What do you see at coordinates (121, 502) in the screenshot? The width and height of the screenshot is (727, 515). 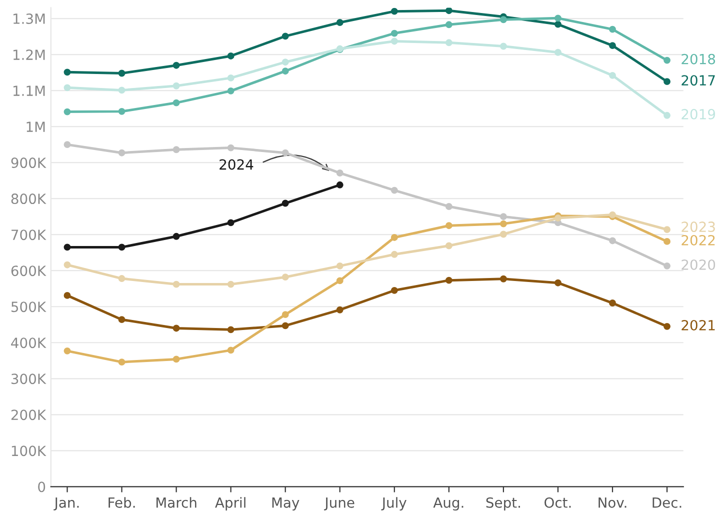 I see `x-tick-label: Feb.` at bounding box center [121, 502].